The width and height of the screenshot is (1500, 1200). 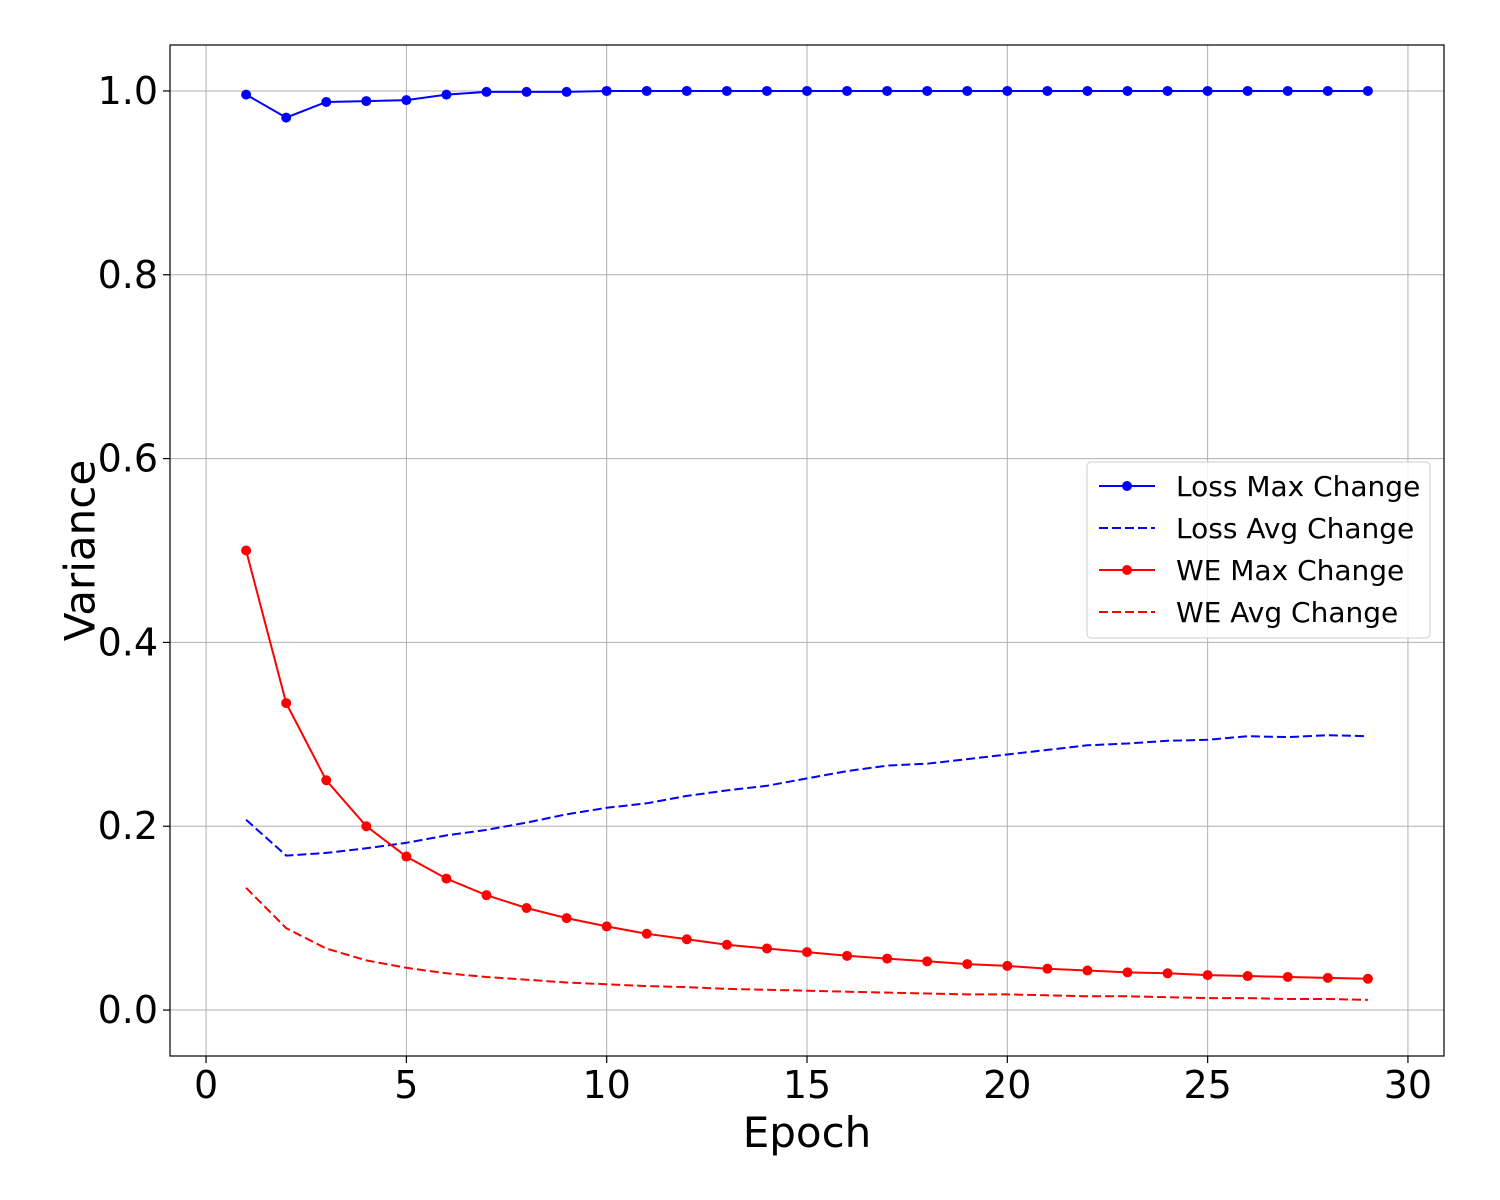 What do you see at coordinates (80, 550) in the screenshot?
I see `y-axis-label: Variance` at bounding box center [80, 550].